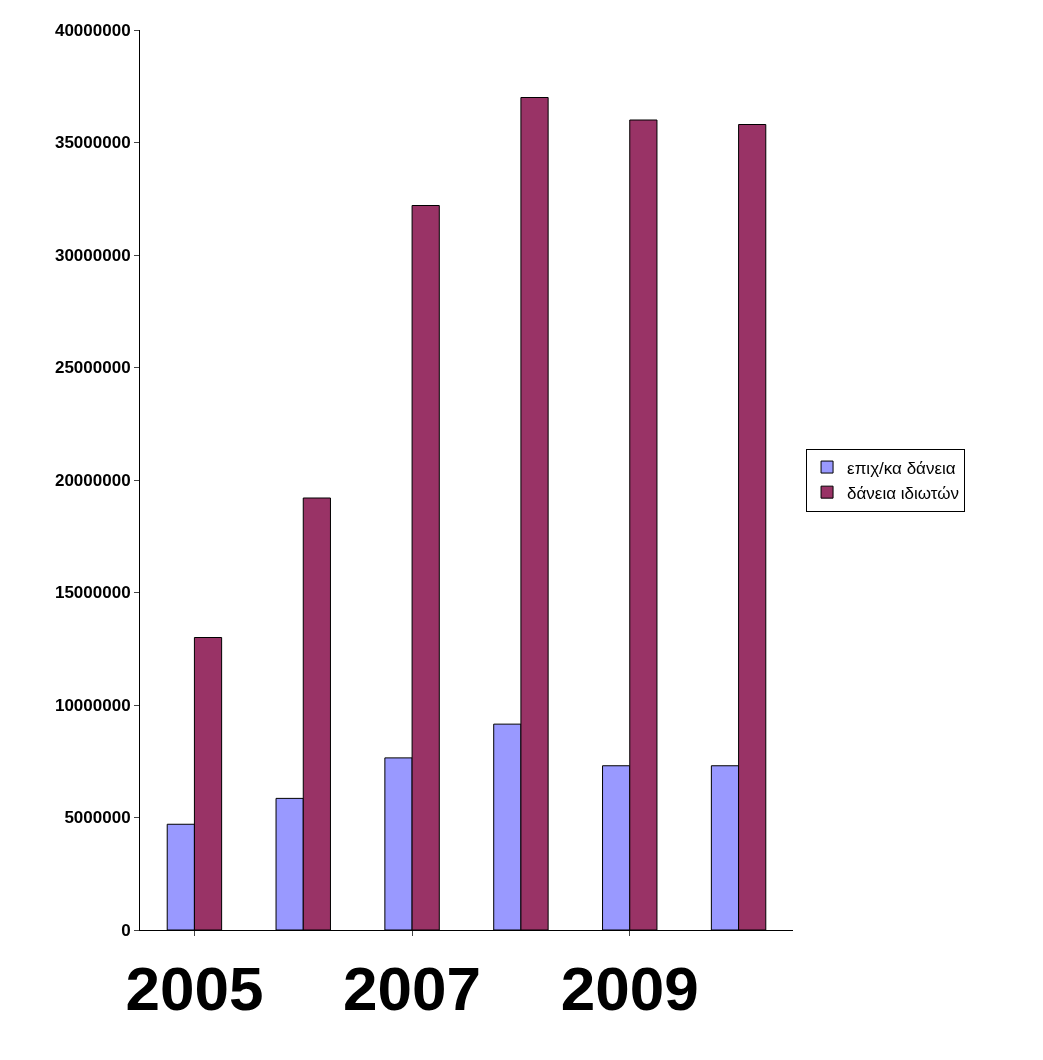  What do you see at coordinates (92, 255) in the screenshot?
I see `y-tick-label: 30000000` at bounding box center [92, 255].